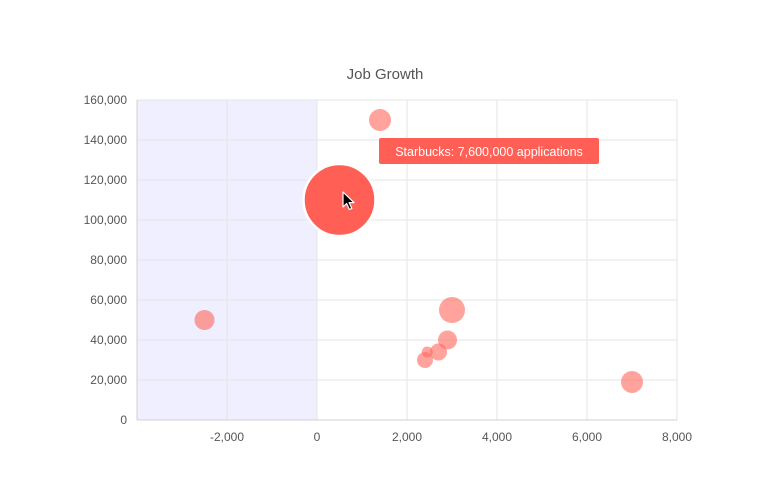 Image resolution: width=770 pixels, height=492 pixels. Describe the element at coordinates (227, 437) in the screenshot. I see `x-tick-label: -2,000` at that location.